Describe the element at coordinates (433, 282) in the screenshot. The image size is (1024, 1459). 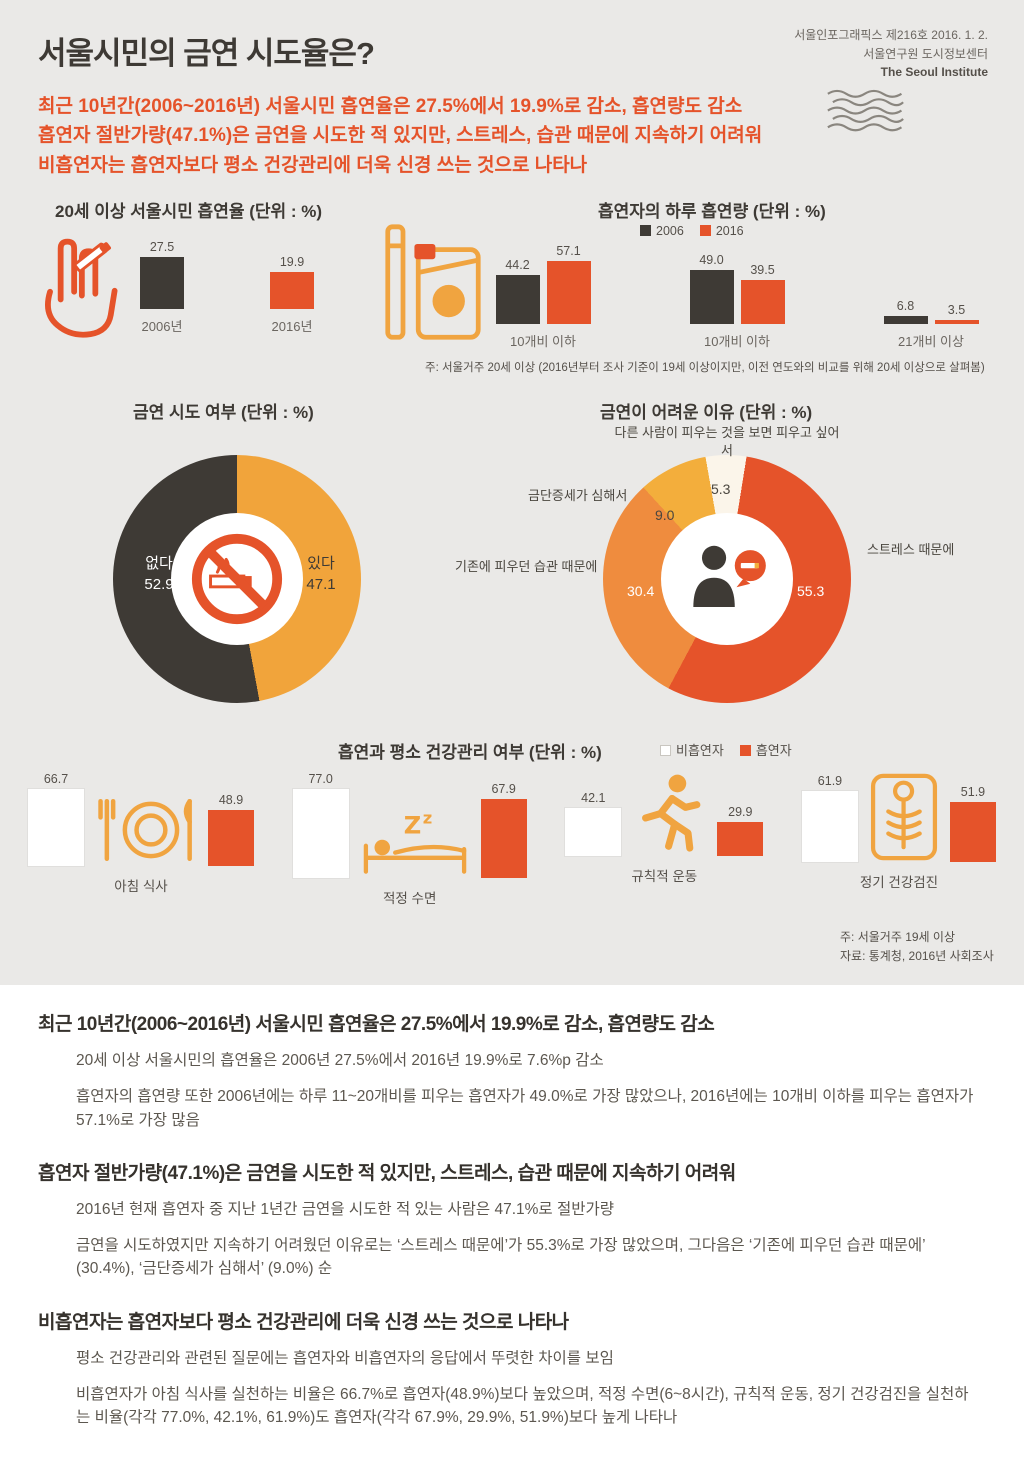
I see `cigarette-pack-icon` at that location.